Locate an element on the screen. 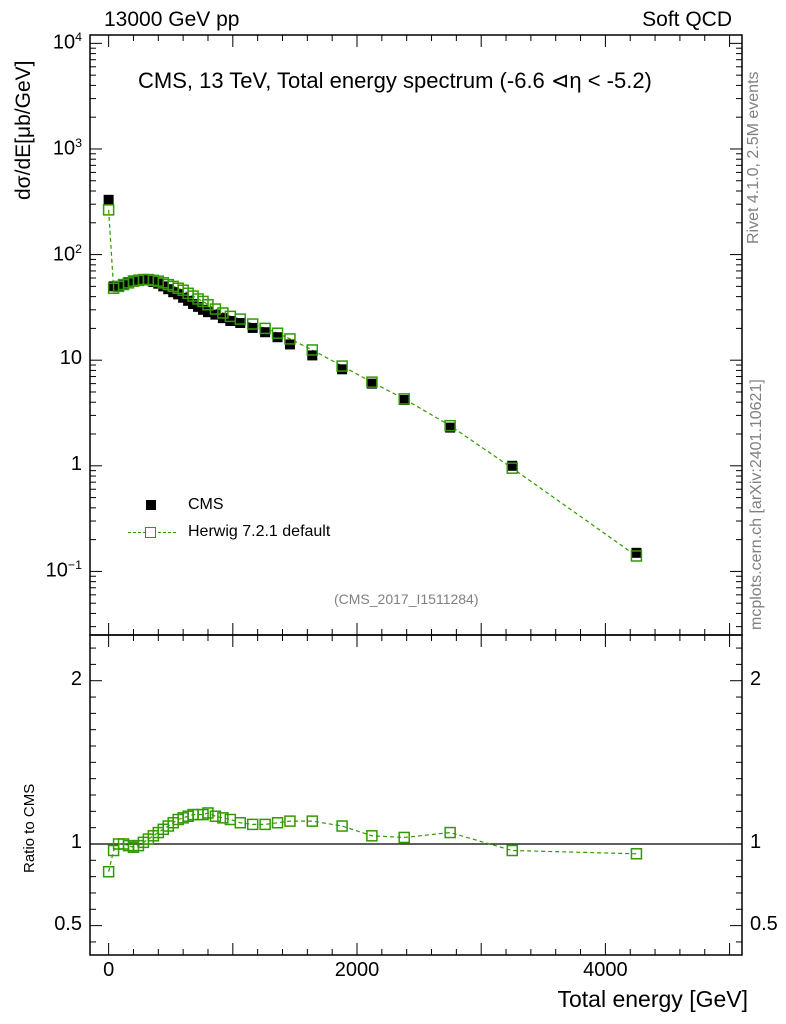 The height and width of the screenshot is (1024, 786). header-process-label: Soft QCD is located at coordinates (687, 19).